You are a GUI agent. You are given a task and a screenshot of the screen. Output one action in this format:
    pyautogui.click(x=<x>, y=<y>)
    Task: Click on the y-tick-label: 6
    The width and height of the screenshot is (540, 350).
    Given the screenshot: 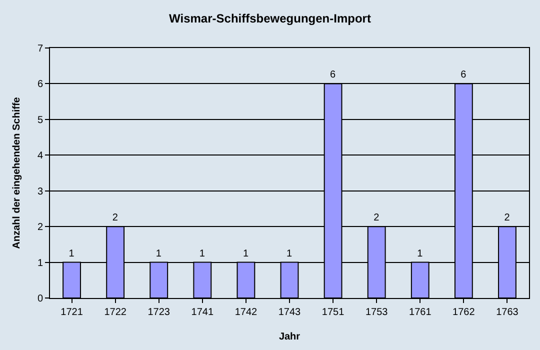 What is the action you would take?
    pyautogui.click(x=40, y=84)
    